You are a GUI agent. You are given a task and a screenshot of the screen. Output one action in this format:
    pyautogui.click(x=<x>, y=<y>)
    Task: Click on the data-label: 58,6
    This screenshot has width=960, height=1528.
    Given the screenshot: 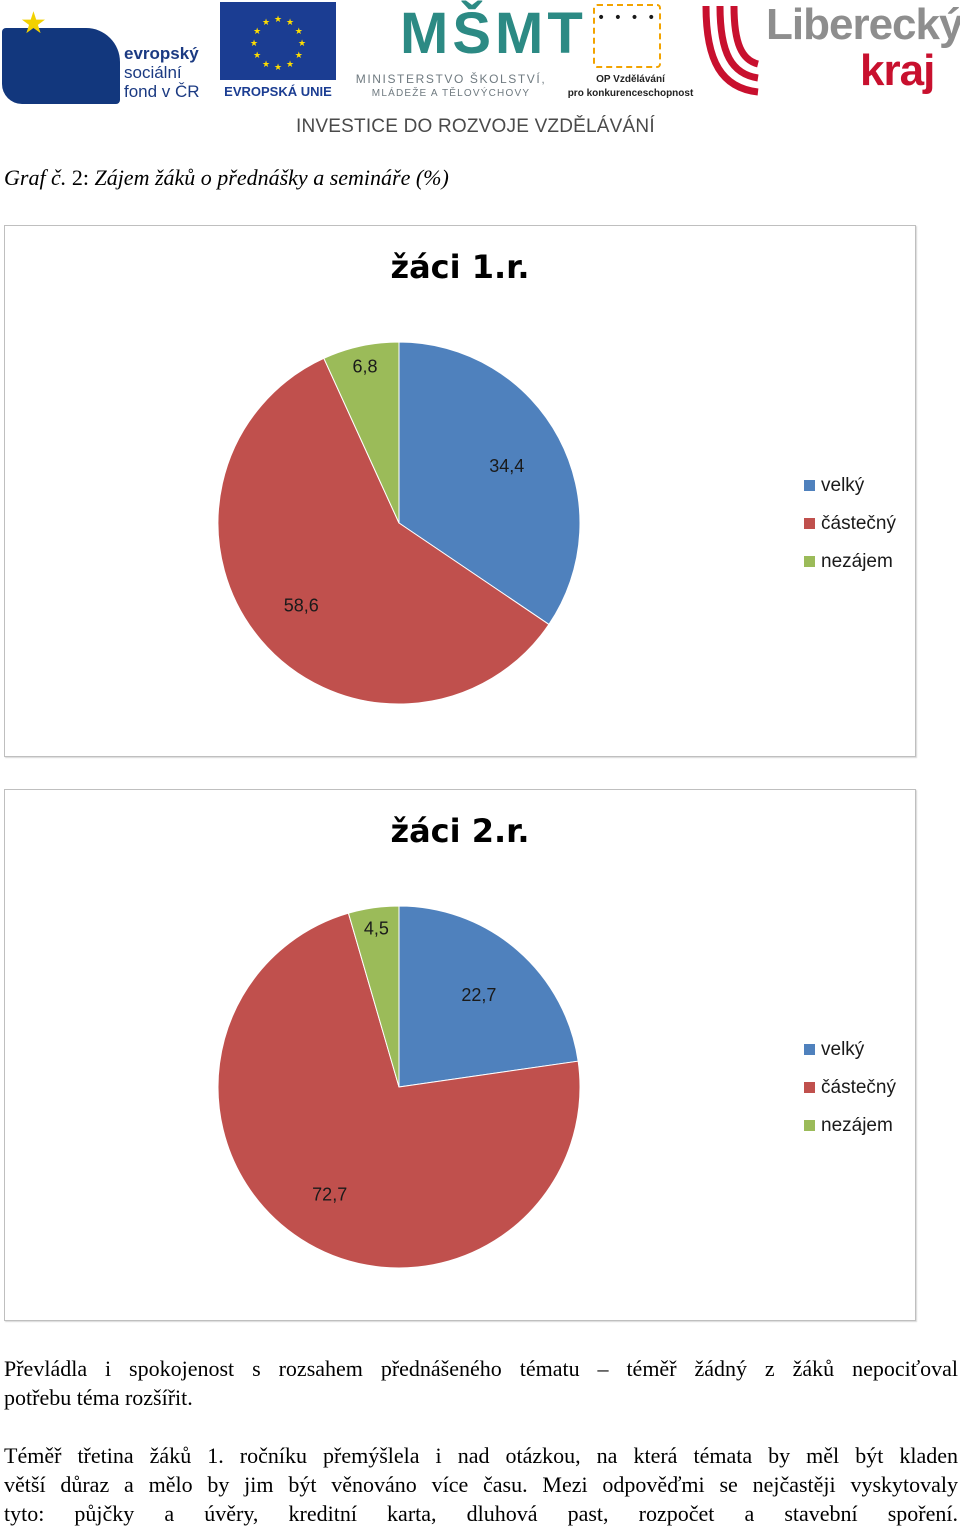 What is the action you would take?
    pyautogui.click(x=301, y=606)
    